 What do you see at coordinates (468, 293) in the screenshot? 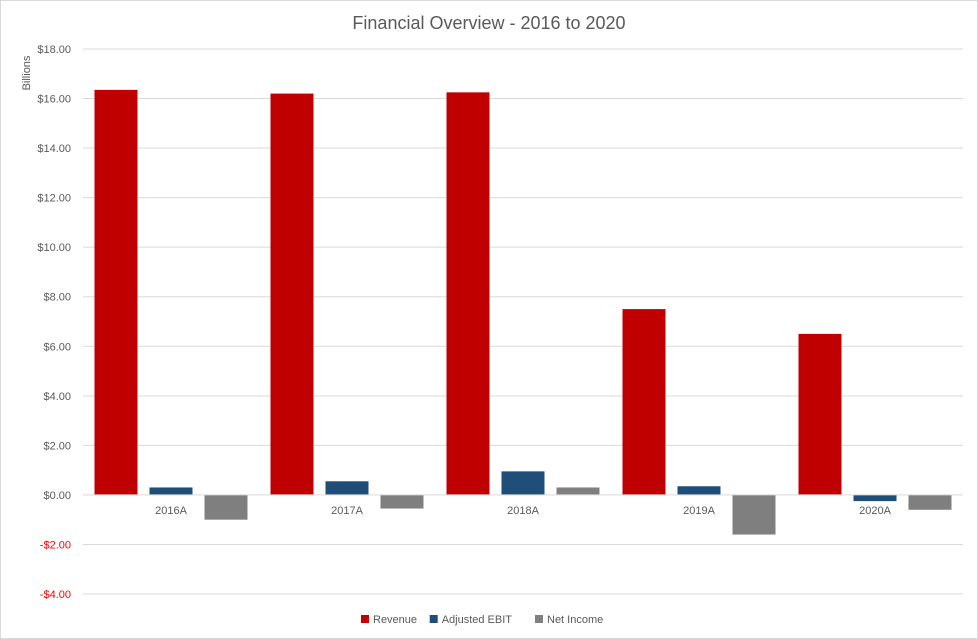
I see `bar-revenue-2018a` at bounding box center [468, 293].